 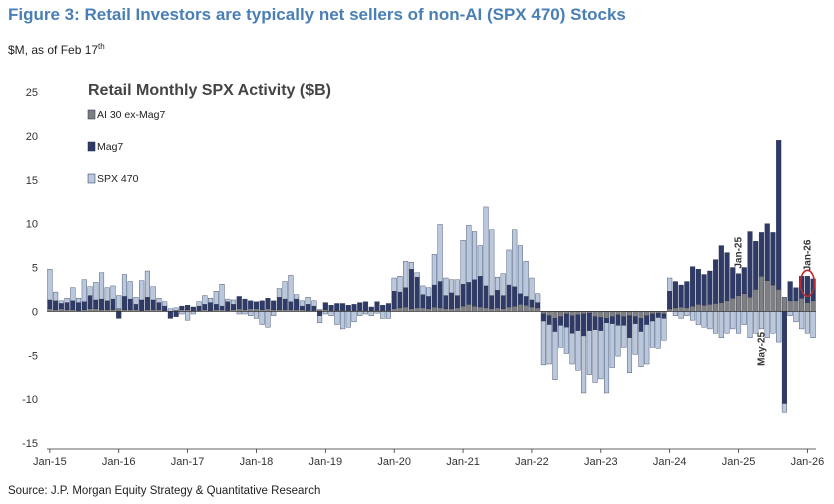 What do you see at coordinates (326, 462) in the screenshot?
I see `x-tick-label: Jan-19` at bounding box center [326, 462].